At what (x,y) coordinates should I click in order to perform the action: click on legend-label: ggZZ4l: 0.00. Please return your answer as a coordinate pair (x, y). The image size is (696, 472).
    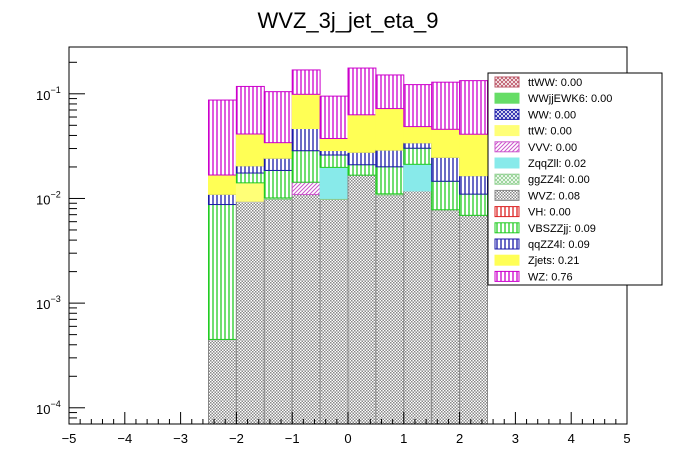
    Looking at the image, I should click on (559, 180).